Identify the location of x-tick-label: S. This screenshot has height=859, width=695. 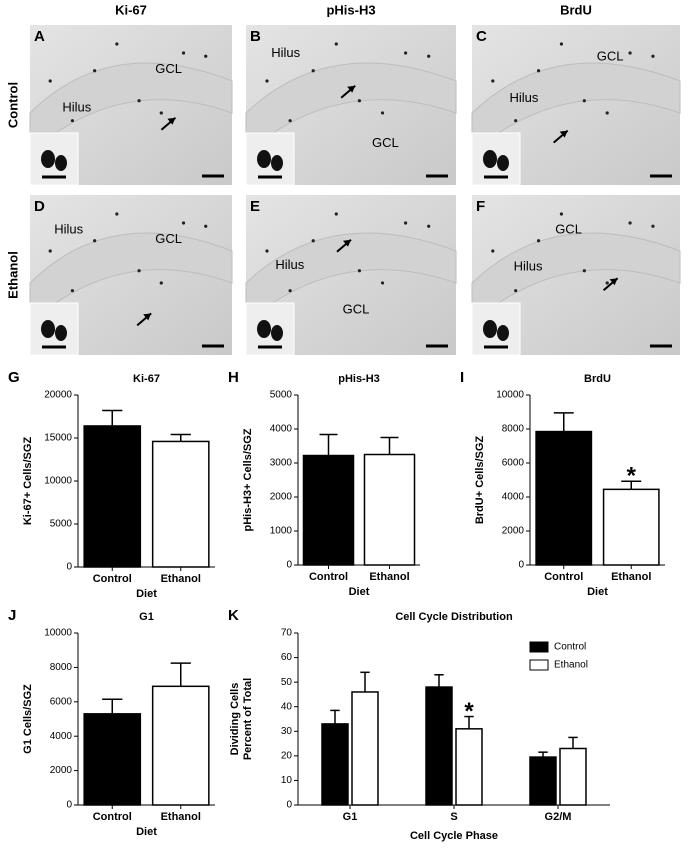
(453, 817).